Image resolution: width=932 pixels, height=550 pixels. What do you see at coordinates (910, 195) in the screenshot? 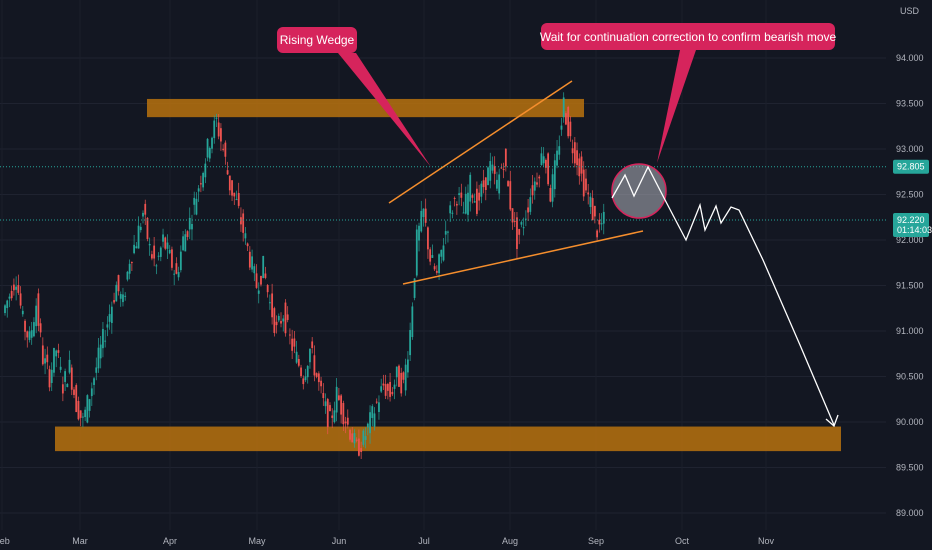
I see `price-tick-label: 92.500` at bounding box center [910, 195].